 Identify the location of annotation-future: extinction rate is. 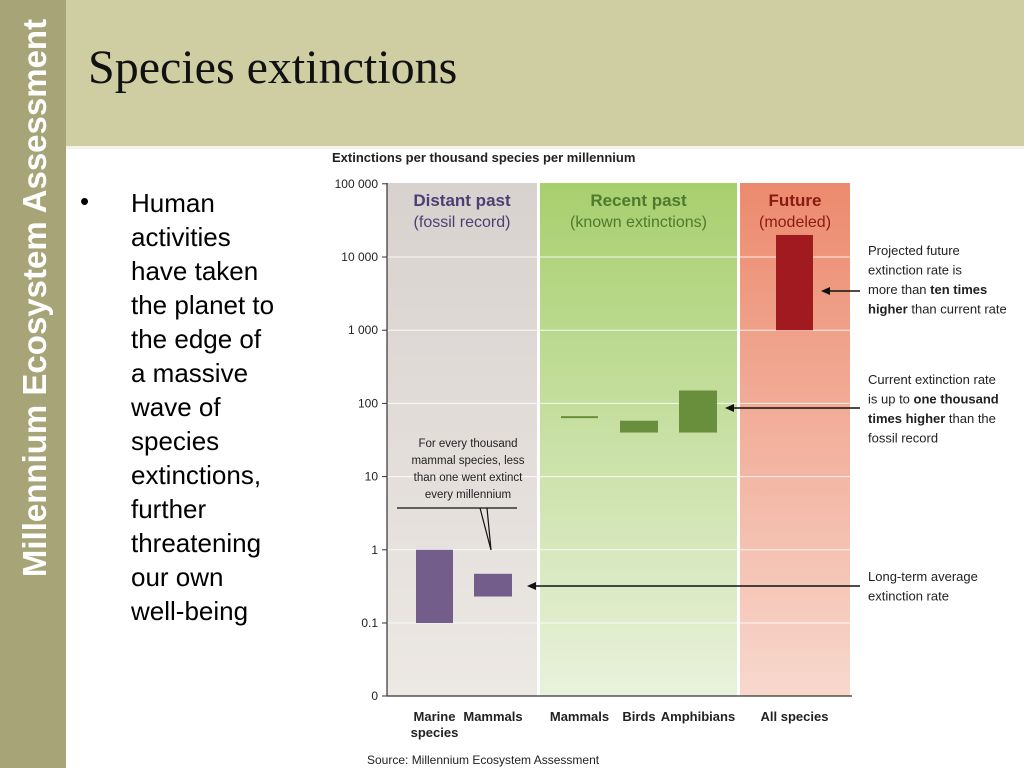
(915, 270).